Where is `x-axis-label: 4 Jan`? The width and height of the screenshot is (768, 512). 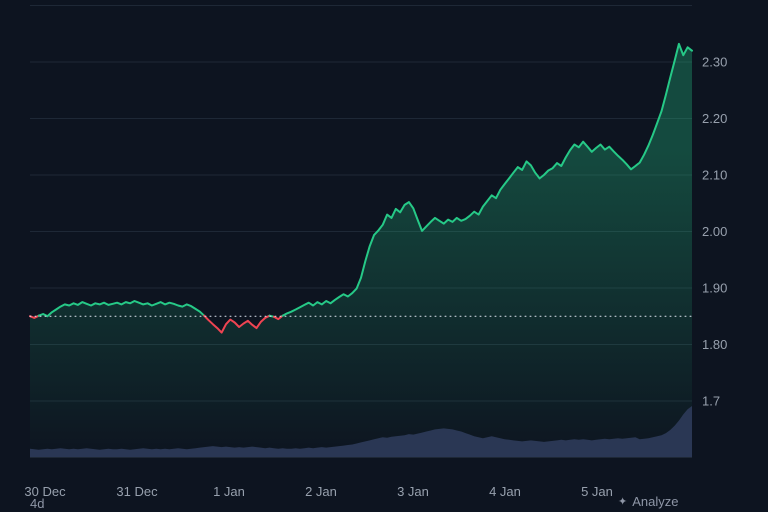
x-axis-label: 4 Jan is located at coordinates (505, 491).